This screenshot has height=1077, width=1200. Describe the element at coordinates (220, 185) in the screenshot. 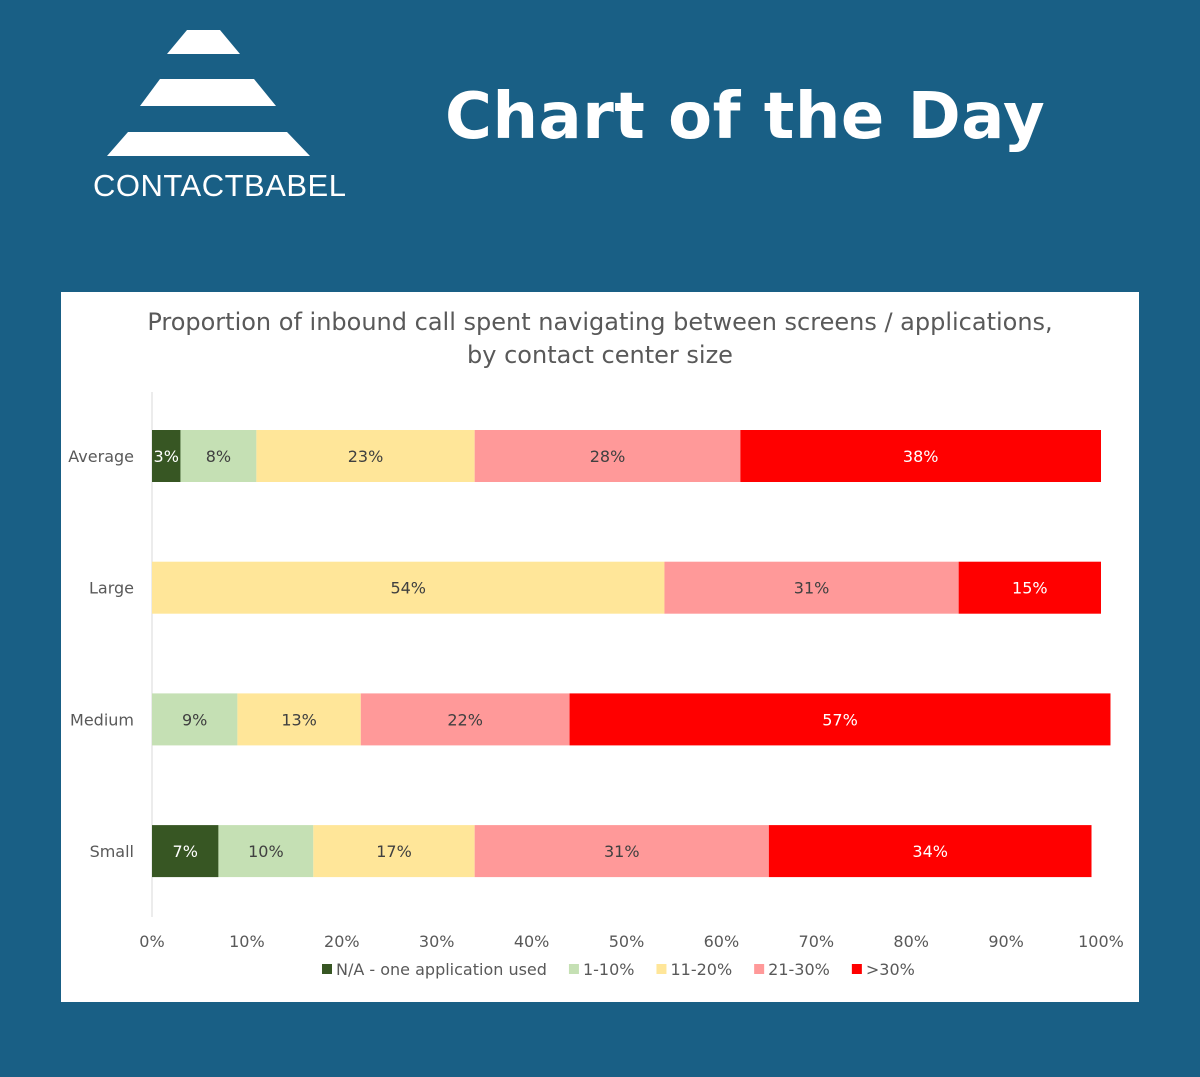

I see `logo-wordmark: CONTACTBABEL` at that location.